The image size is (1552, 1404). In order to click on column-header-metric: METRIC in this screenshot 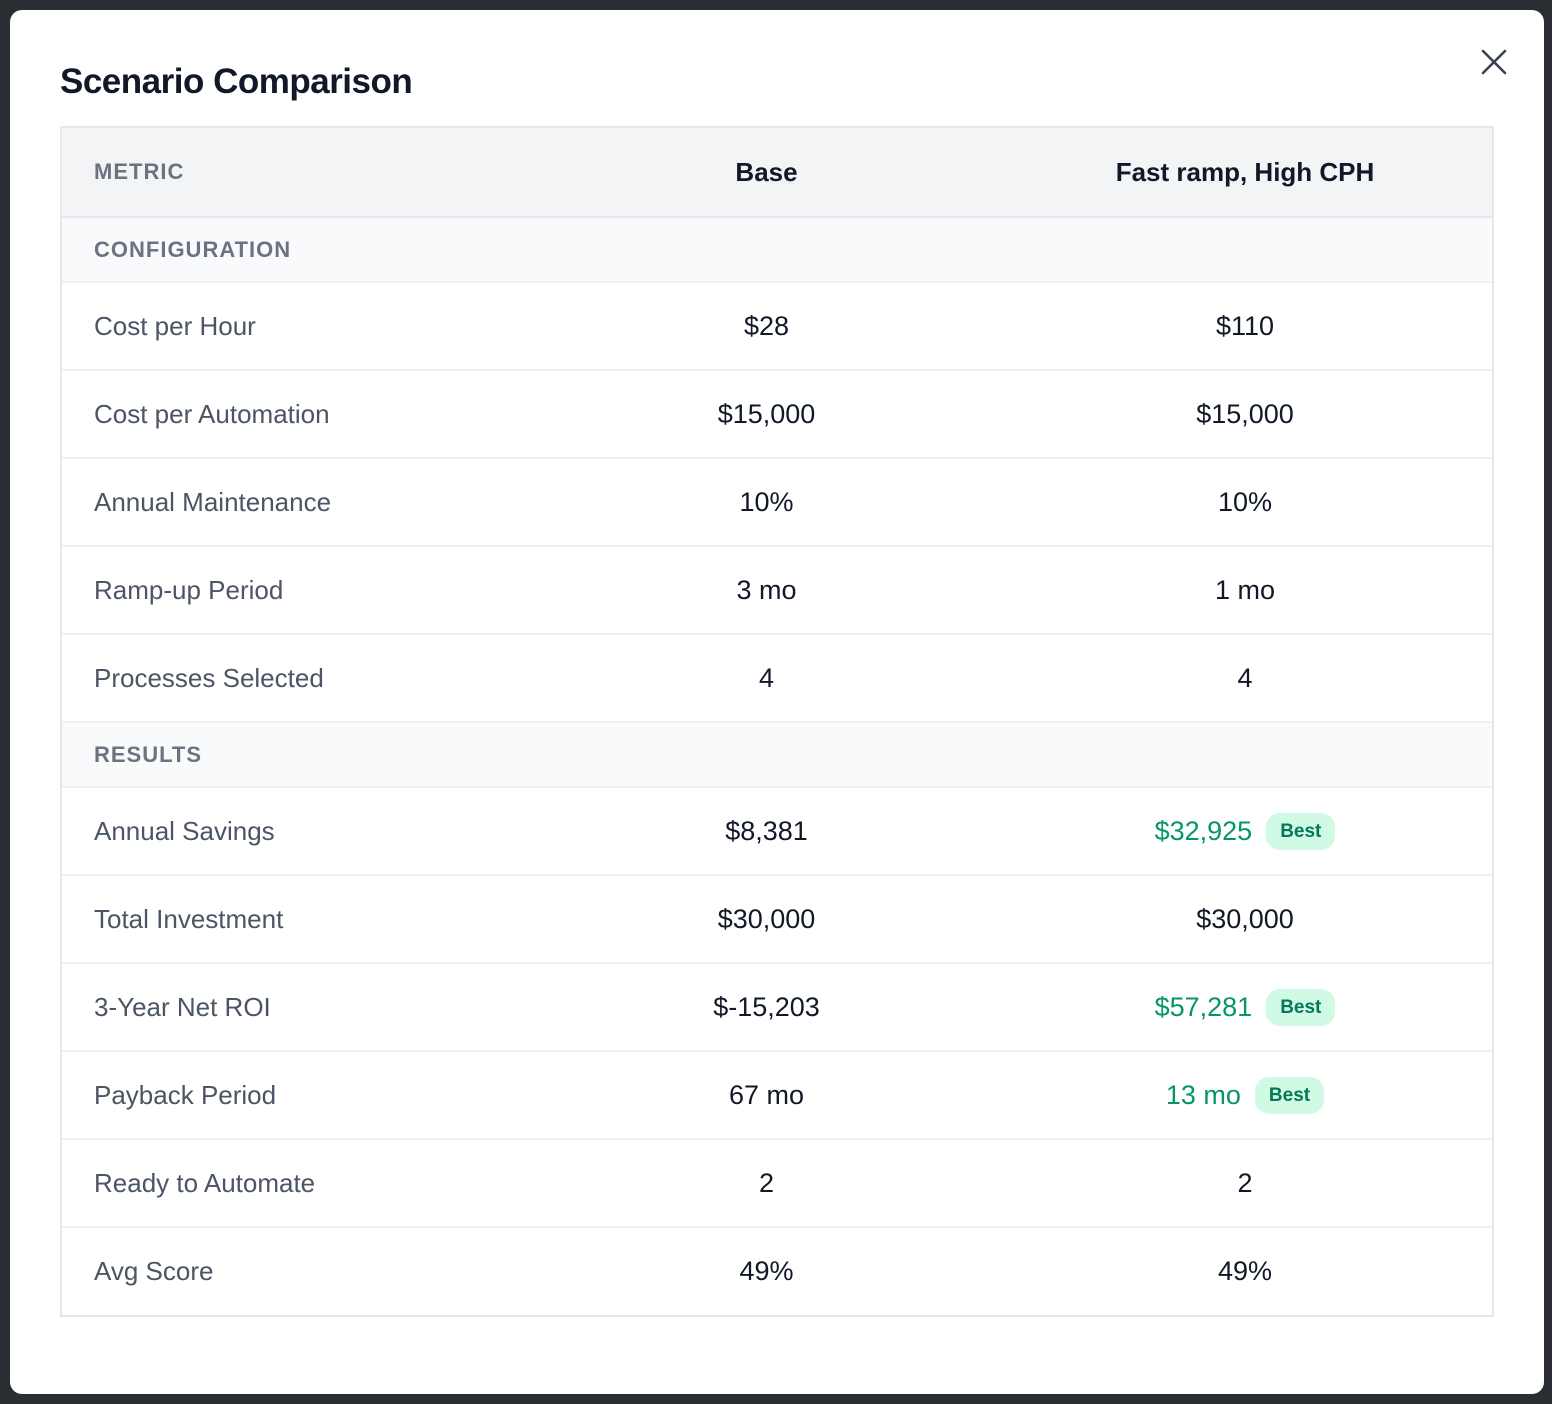, I will do `click(139, 171)`.